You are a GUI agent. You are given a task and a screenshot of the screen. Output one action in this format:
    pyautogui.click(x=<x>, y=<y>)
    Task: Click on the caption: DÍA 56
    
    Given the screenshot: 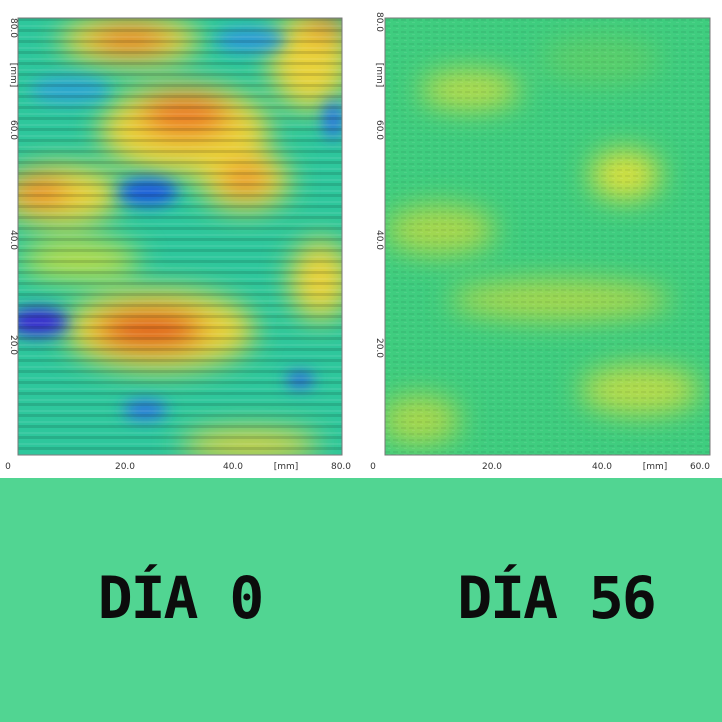 What is the action you would take?
    pyautogui.click(x=556, y=597)
    